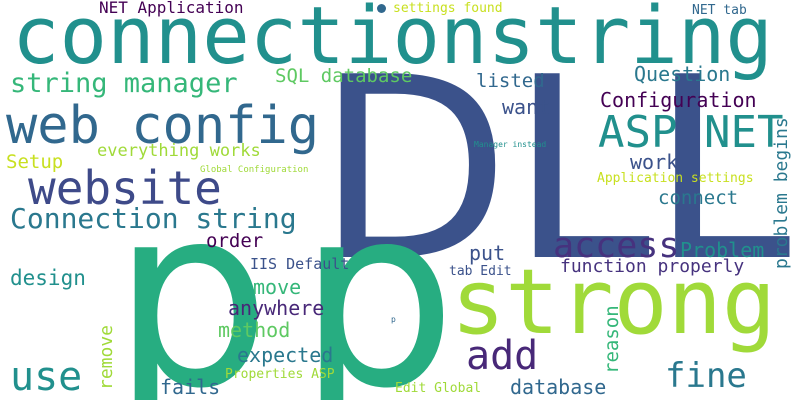  I want to click on word-problem: Problem, so click(722, 250).